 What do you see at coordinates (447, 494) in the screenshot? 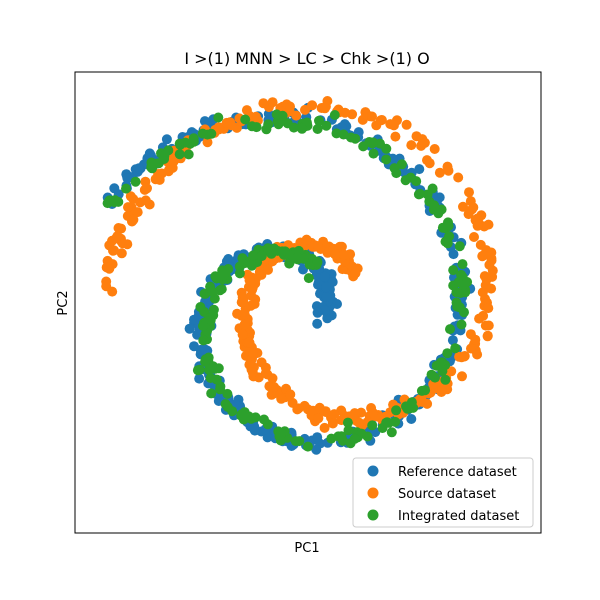
I see `legend-label-source: Source dataset` at bounding box center [447, 494].